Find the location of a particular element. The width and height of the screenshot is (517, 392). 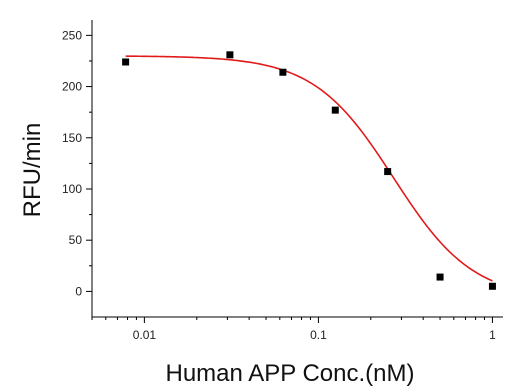

y-tick-label: 200 is located at coordinates (72, 87).